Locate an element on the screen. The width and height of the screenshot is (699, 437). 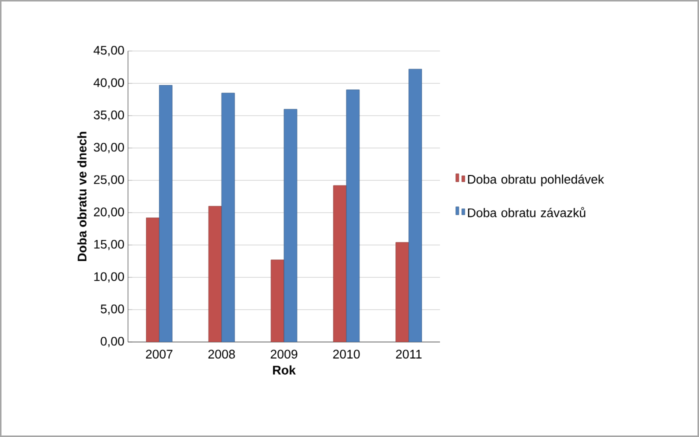
x-tick-label: 2011 is located at coordinates (409, 354).